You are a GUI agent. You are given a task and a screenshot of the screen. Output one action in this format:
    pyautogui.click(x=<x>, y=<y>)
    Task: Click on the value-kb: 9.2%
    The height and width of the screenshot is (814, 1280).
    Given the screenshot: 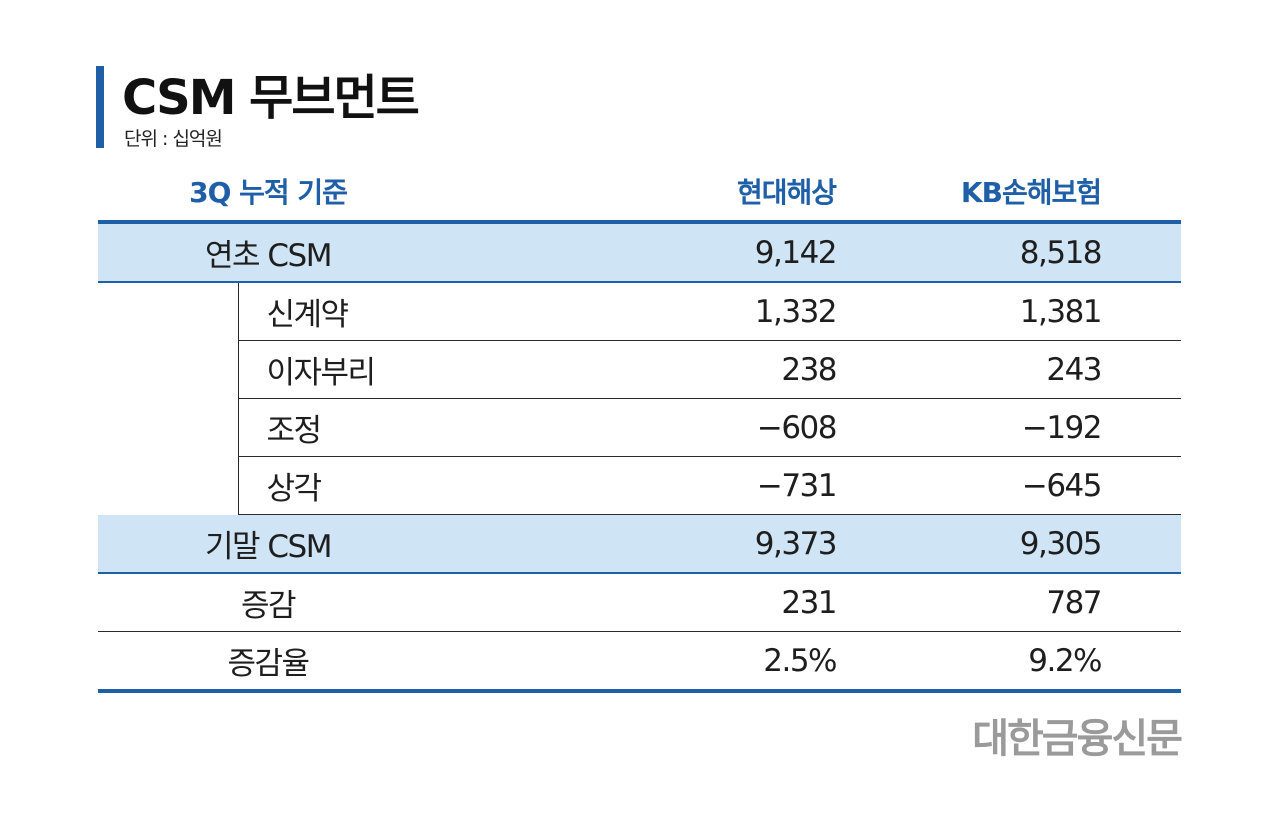 What is the action you would take?
    pyautogui.click(x=1010, y=662)
    